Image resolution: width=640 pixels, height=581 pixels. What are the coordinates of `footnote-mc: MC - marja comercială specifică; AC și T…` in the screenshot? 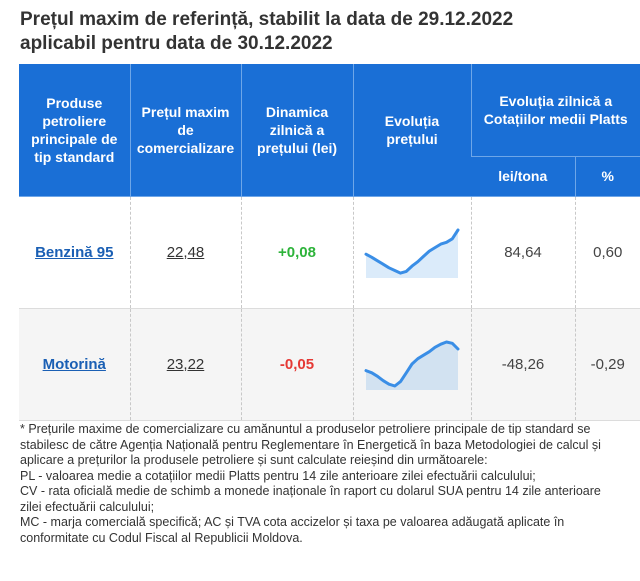 It's located at (292, 530).